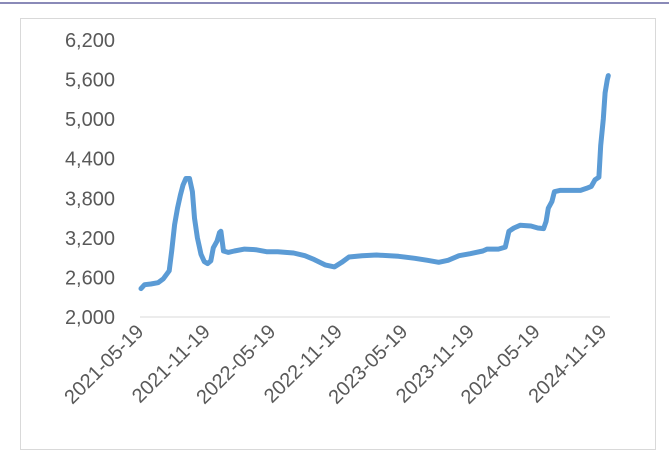 The width and height of the screenshot is (669, 456). Describe the element at coordinates (90, 239) in the screenshot. I see `y-tick-label: 3,200` at that location.